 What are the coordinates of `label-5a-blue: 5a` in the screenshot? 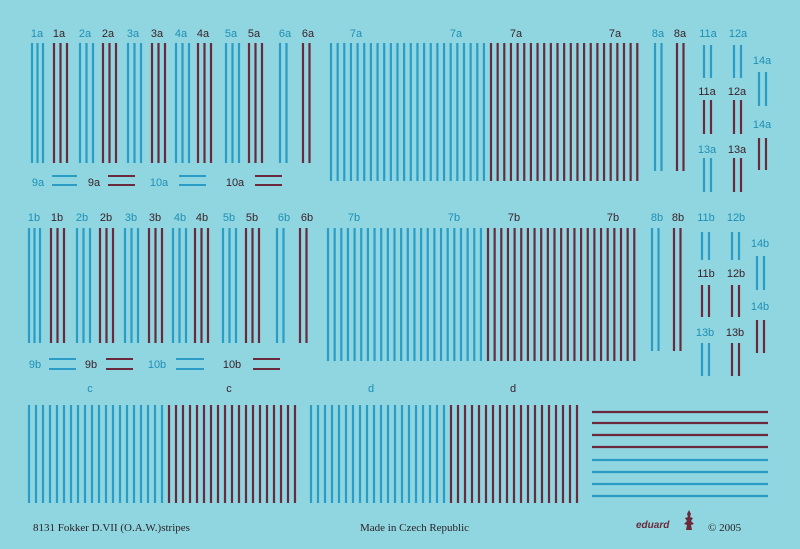 It's located at (231, 34).